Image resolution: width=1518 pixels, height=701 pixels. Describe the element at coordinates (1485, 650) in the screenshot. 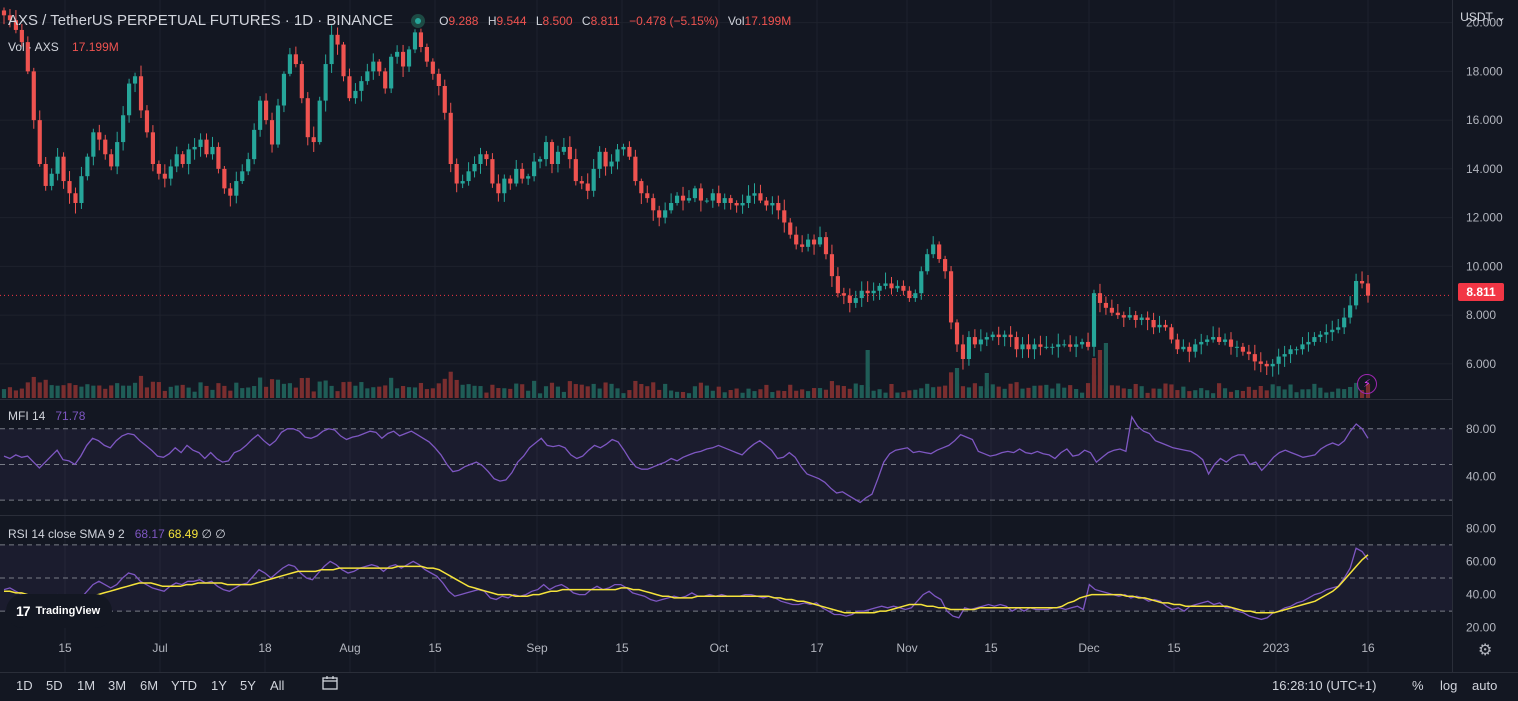

I see `gear-icon: ⚙` at that location.